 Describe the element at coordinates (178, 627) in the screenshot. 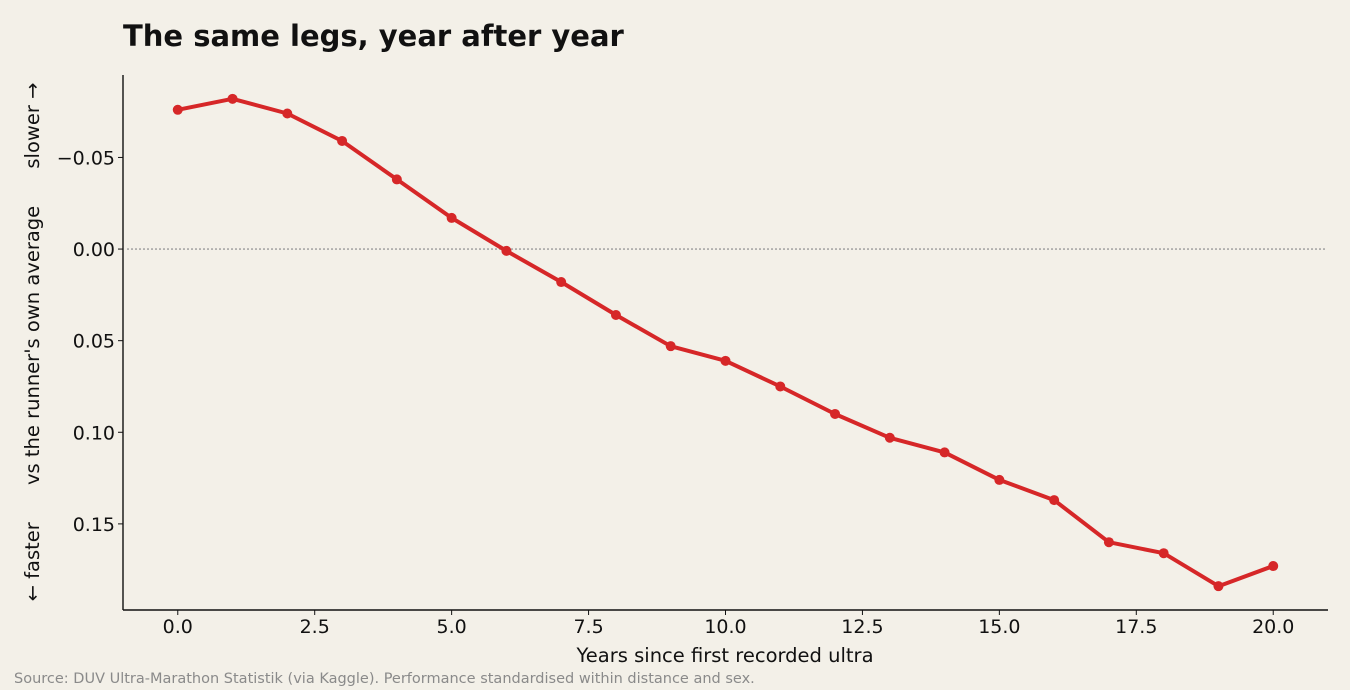

I see `x-tick-label: 0.0` at that location.